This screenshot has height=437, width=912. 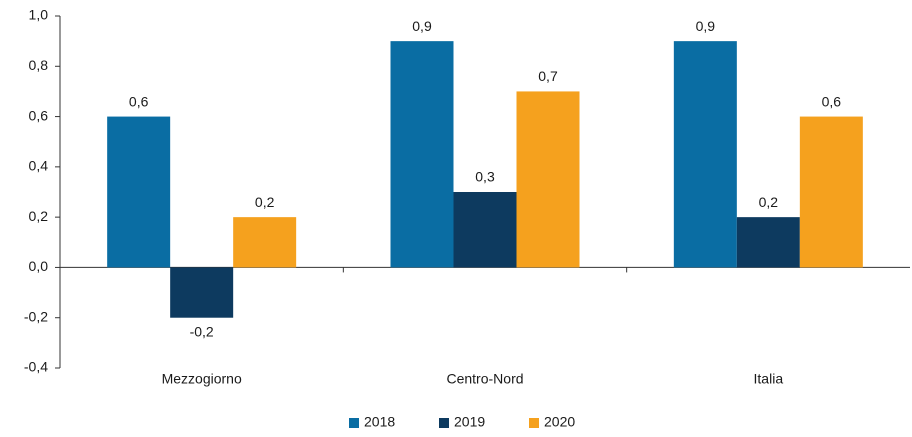 What do you see at coordinates (39, 216) in the screenshot?
I see `y-tick-label: 0,2` at bounding box center [39, 216].